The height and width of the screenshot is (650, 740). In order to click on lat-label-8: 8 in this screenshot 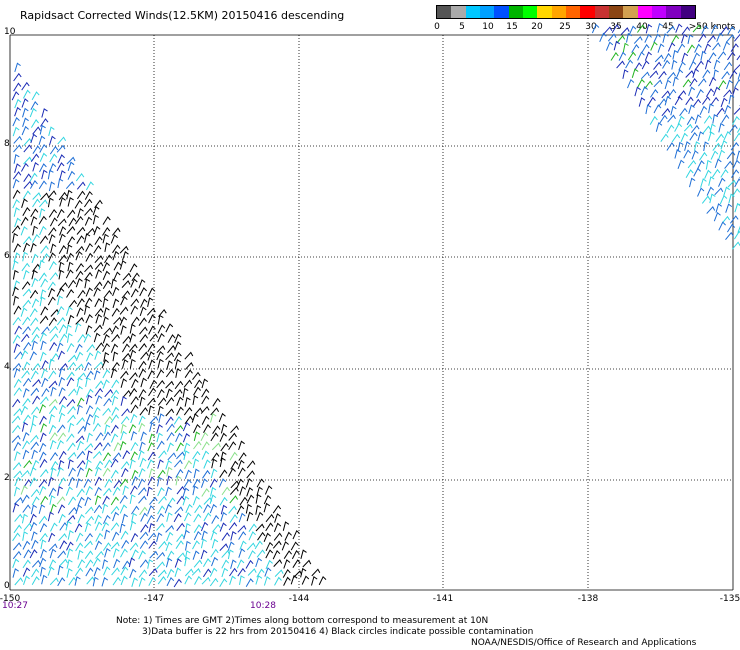, I will do `click(7, 144)`.